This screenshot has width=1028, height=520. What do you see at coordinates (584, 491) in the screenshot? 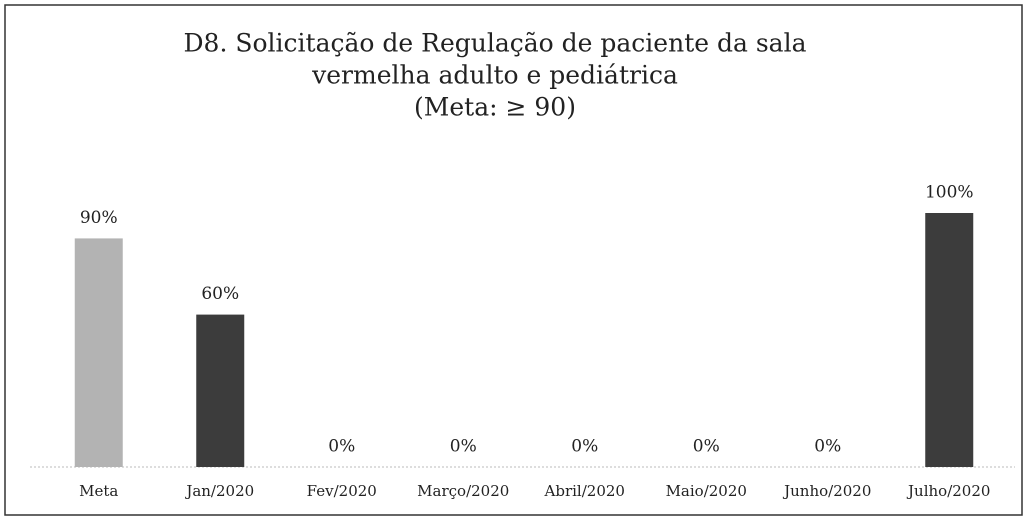
I see `x-tick-label: Abril/2020` at bounding box center [584, 491].